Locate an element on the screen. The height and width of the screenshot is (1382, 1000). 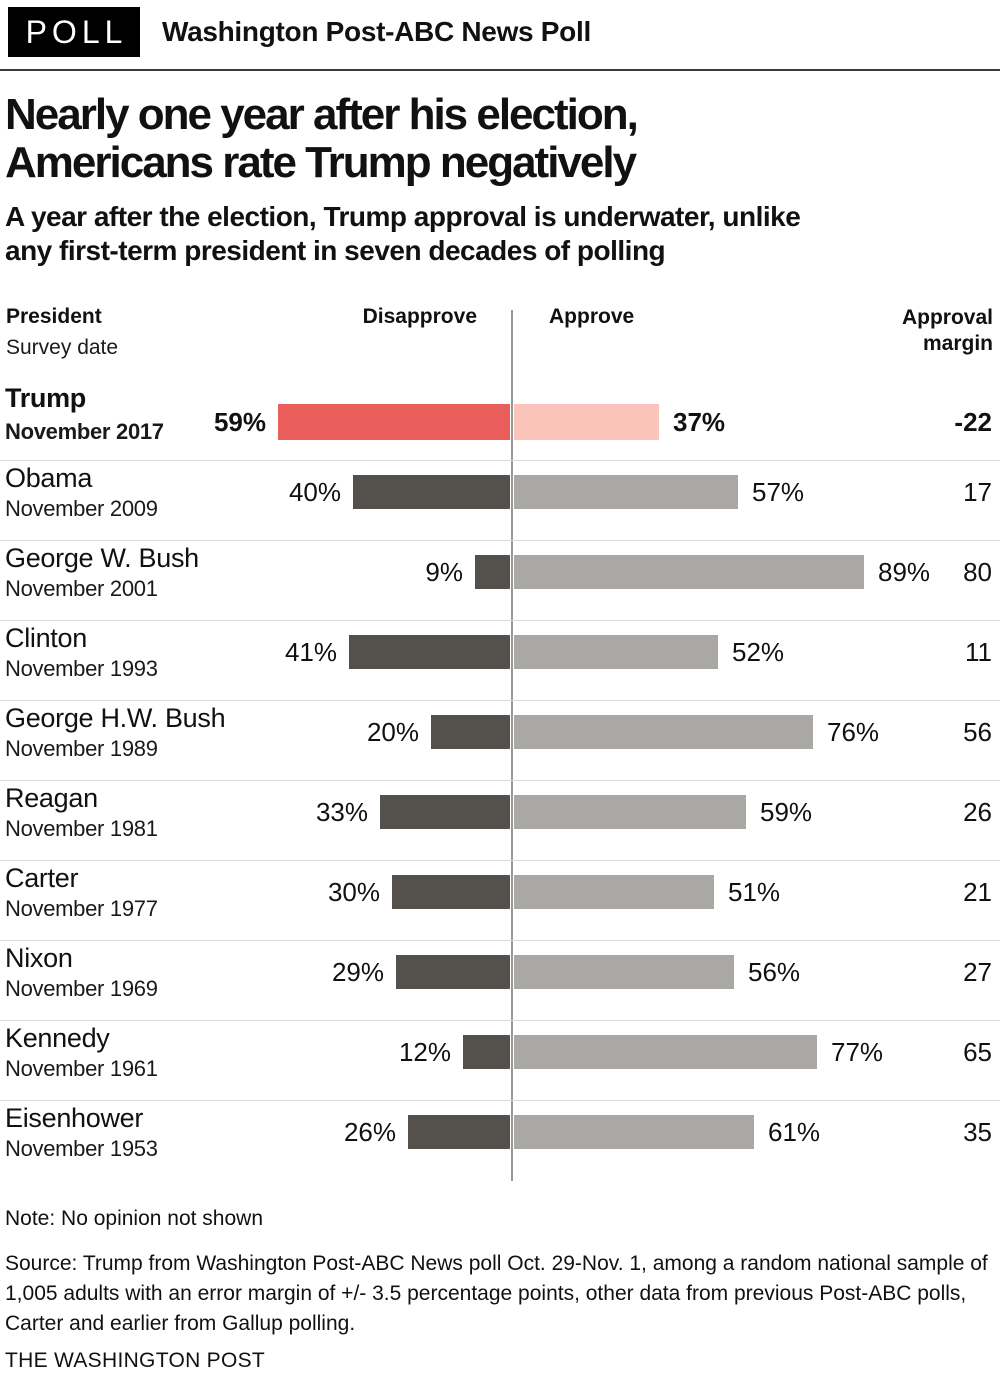
approval-margin-value: 80 is located at coordinates (977, 572).